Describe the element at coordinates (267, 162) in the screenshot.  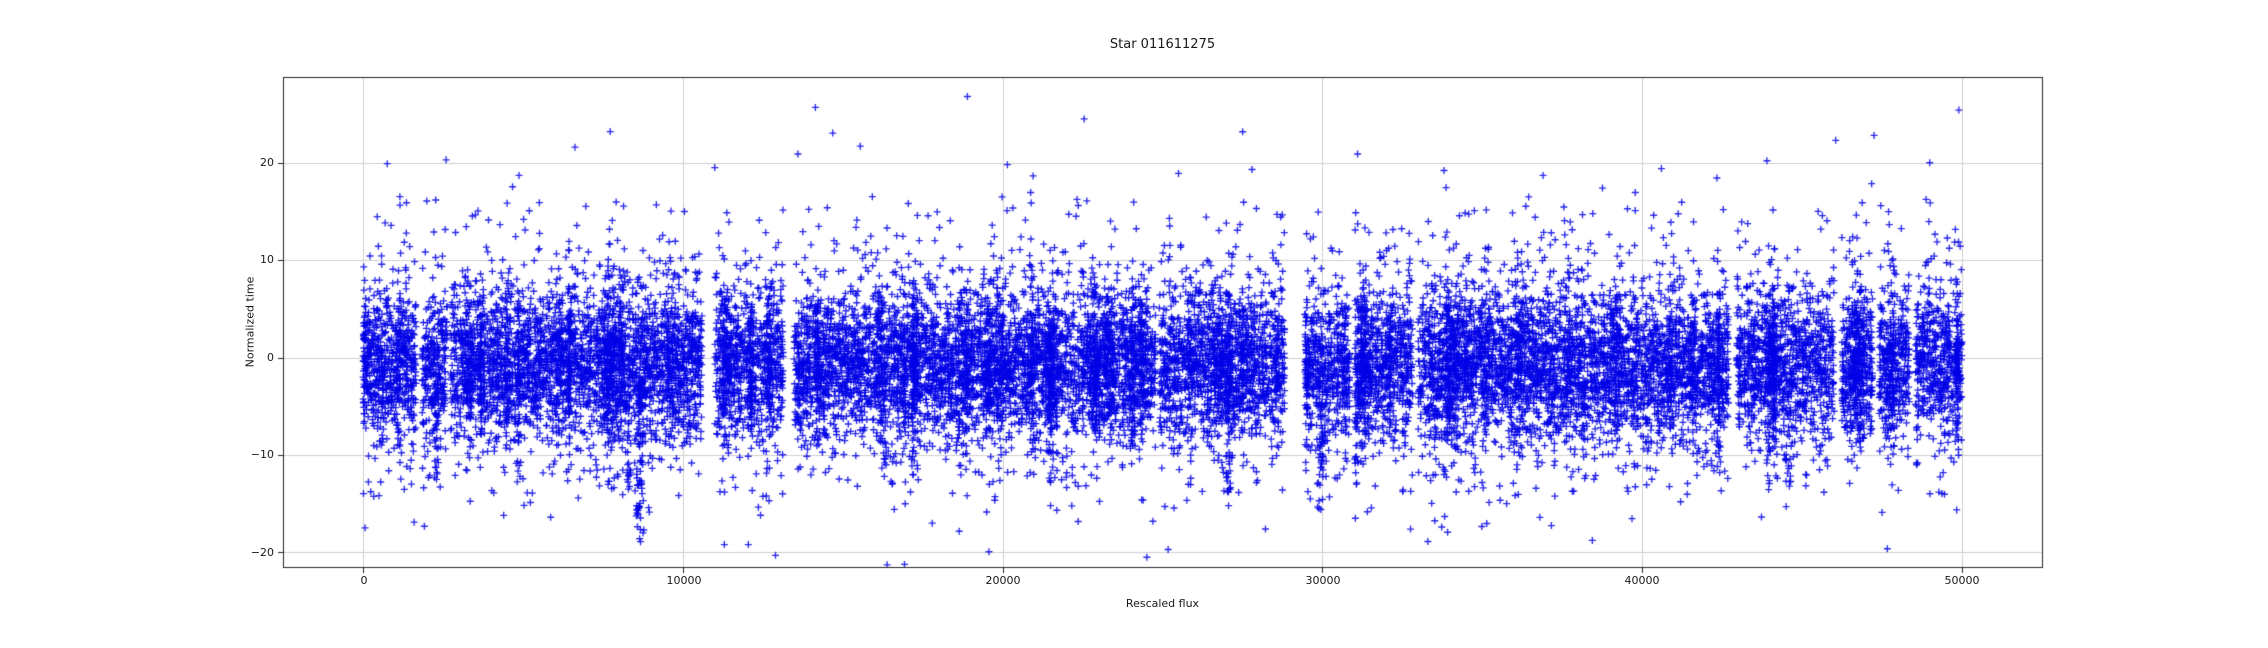
I see `y-tick-label: 20` at that location.